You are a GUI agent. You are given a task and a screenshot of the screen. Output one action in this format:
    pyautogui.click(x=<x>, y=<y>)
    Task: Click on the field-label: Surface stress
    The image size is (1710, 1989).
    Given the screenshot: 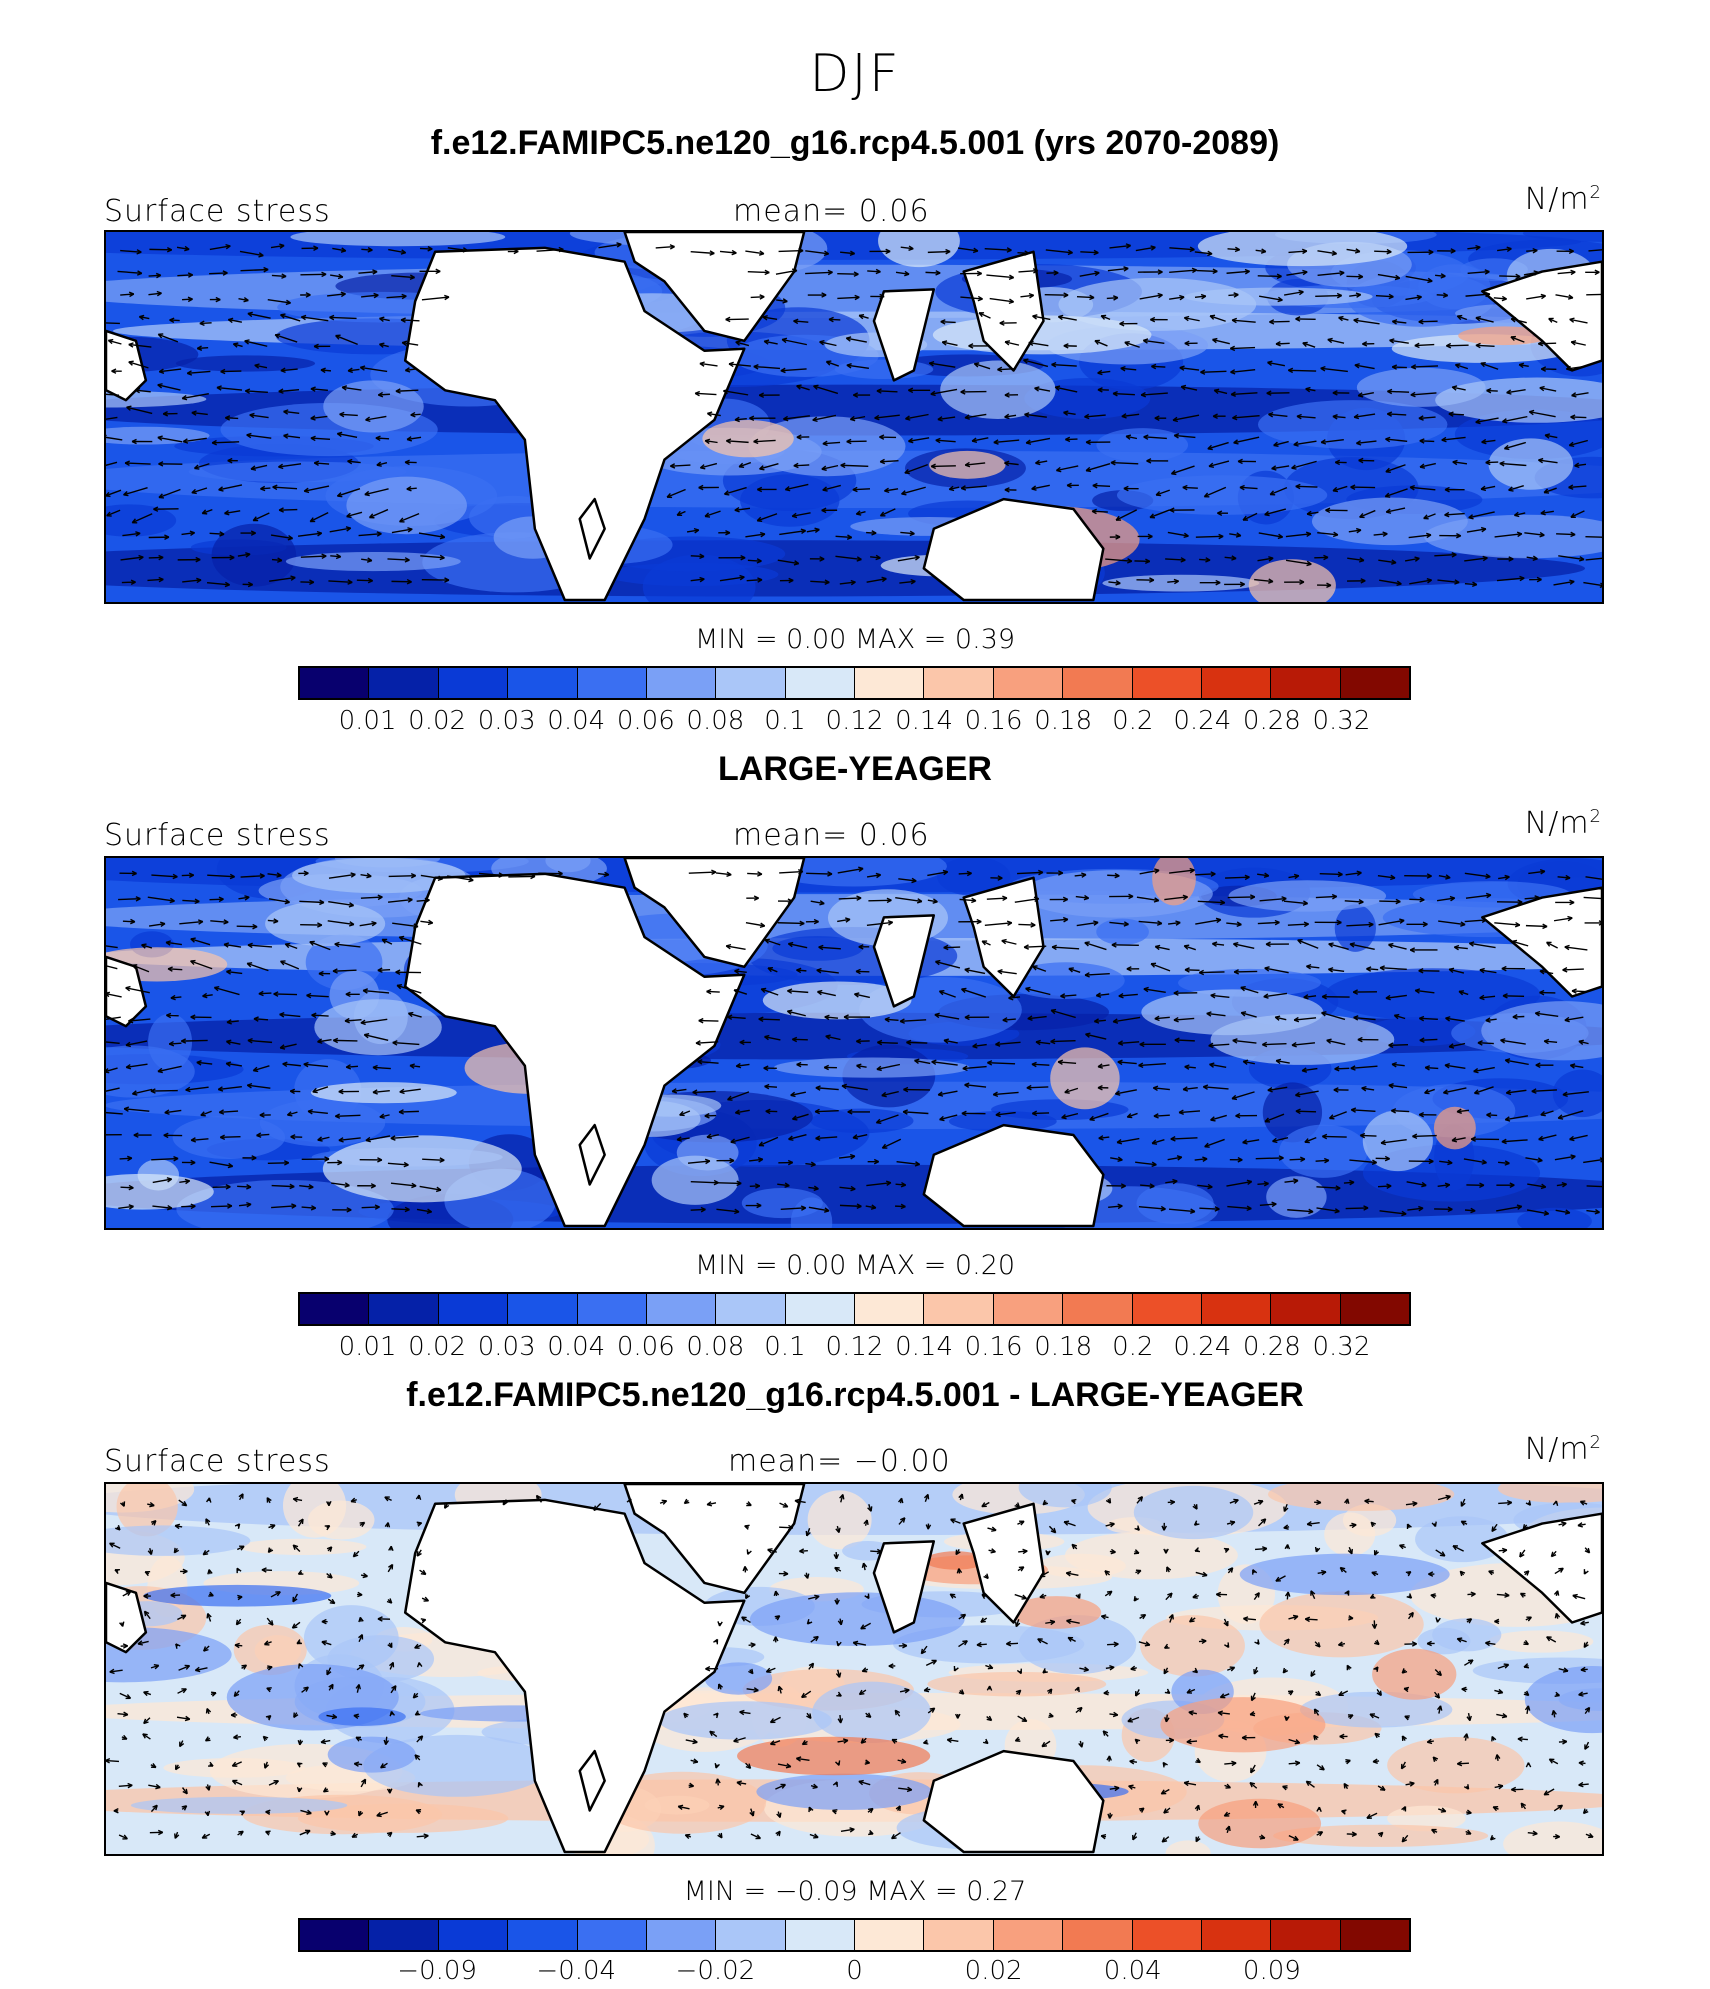 What is the action you would take?
    pyautogui.click(x=217, y=835)
    